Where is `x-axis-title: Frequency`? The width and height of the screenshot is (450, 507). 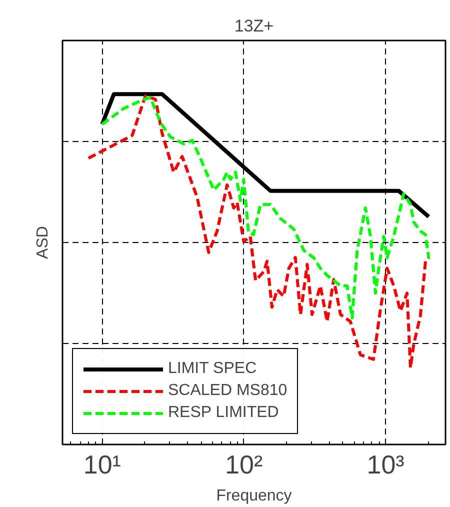
x-axis-title: Frequency is located at coordinates (254, 496).